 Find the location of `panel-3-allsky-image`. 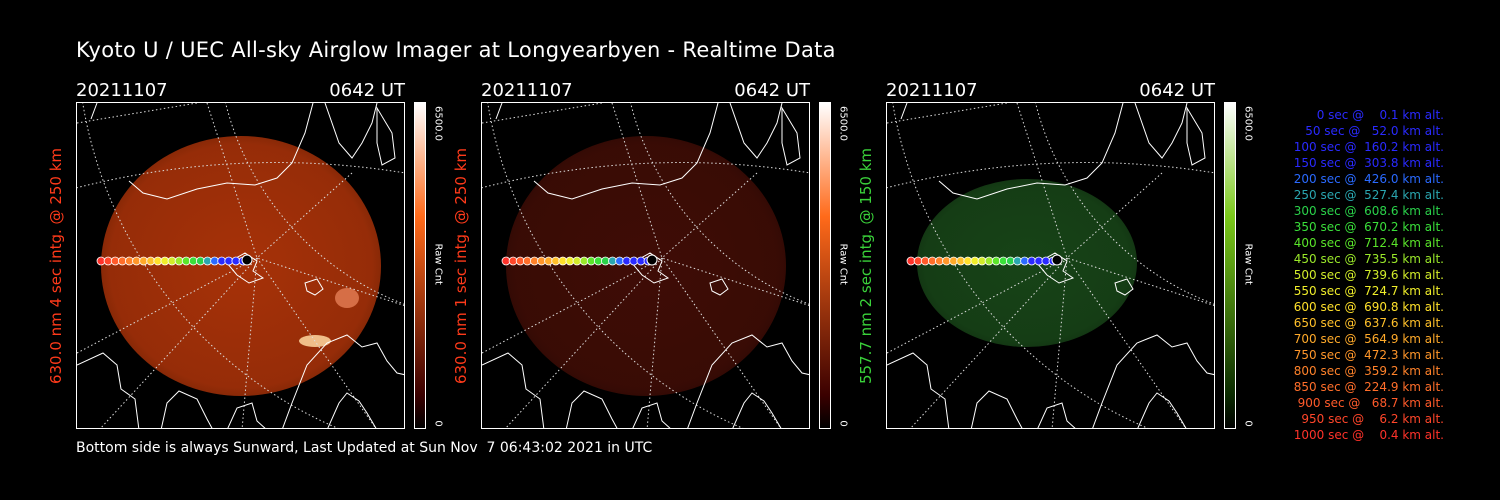

panel-3-allsky-image is located at coordinates (1050, 265).